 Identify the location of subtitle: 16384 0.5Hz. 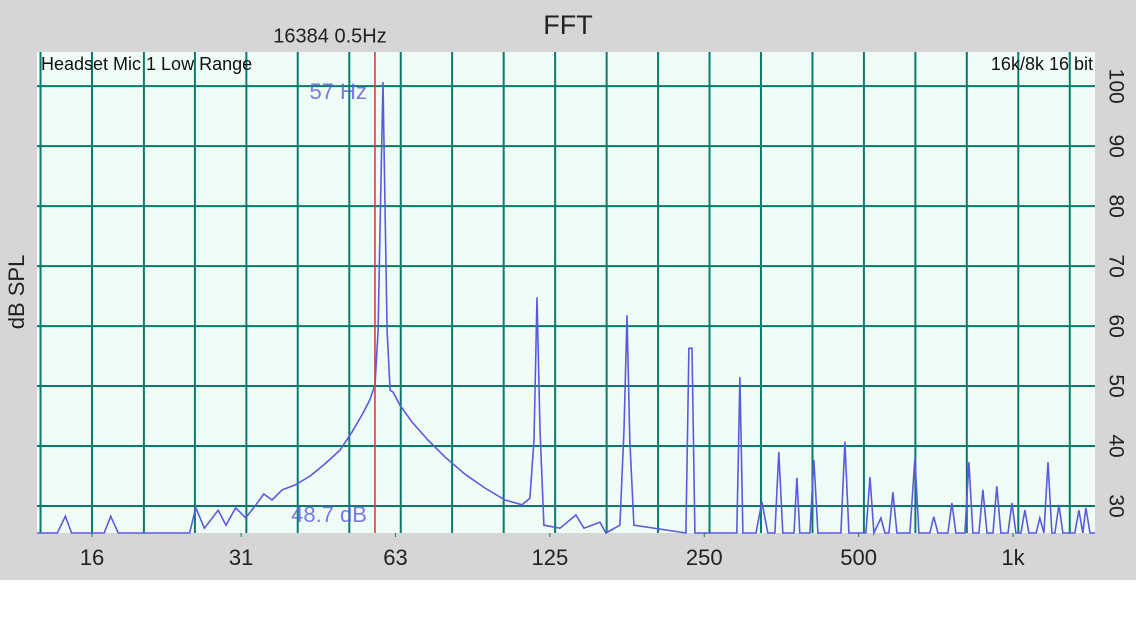
(329, 36).